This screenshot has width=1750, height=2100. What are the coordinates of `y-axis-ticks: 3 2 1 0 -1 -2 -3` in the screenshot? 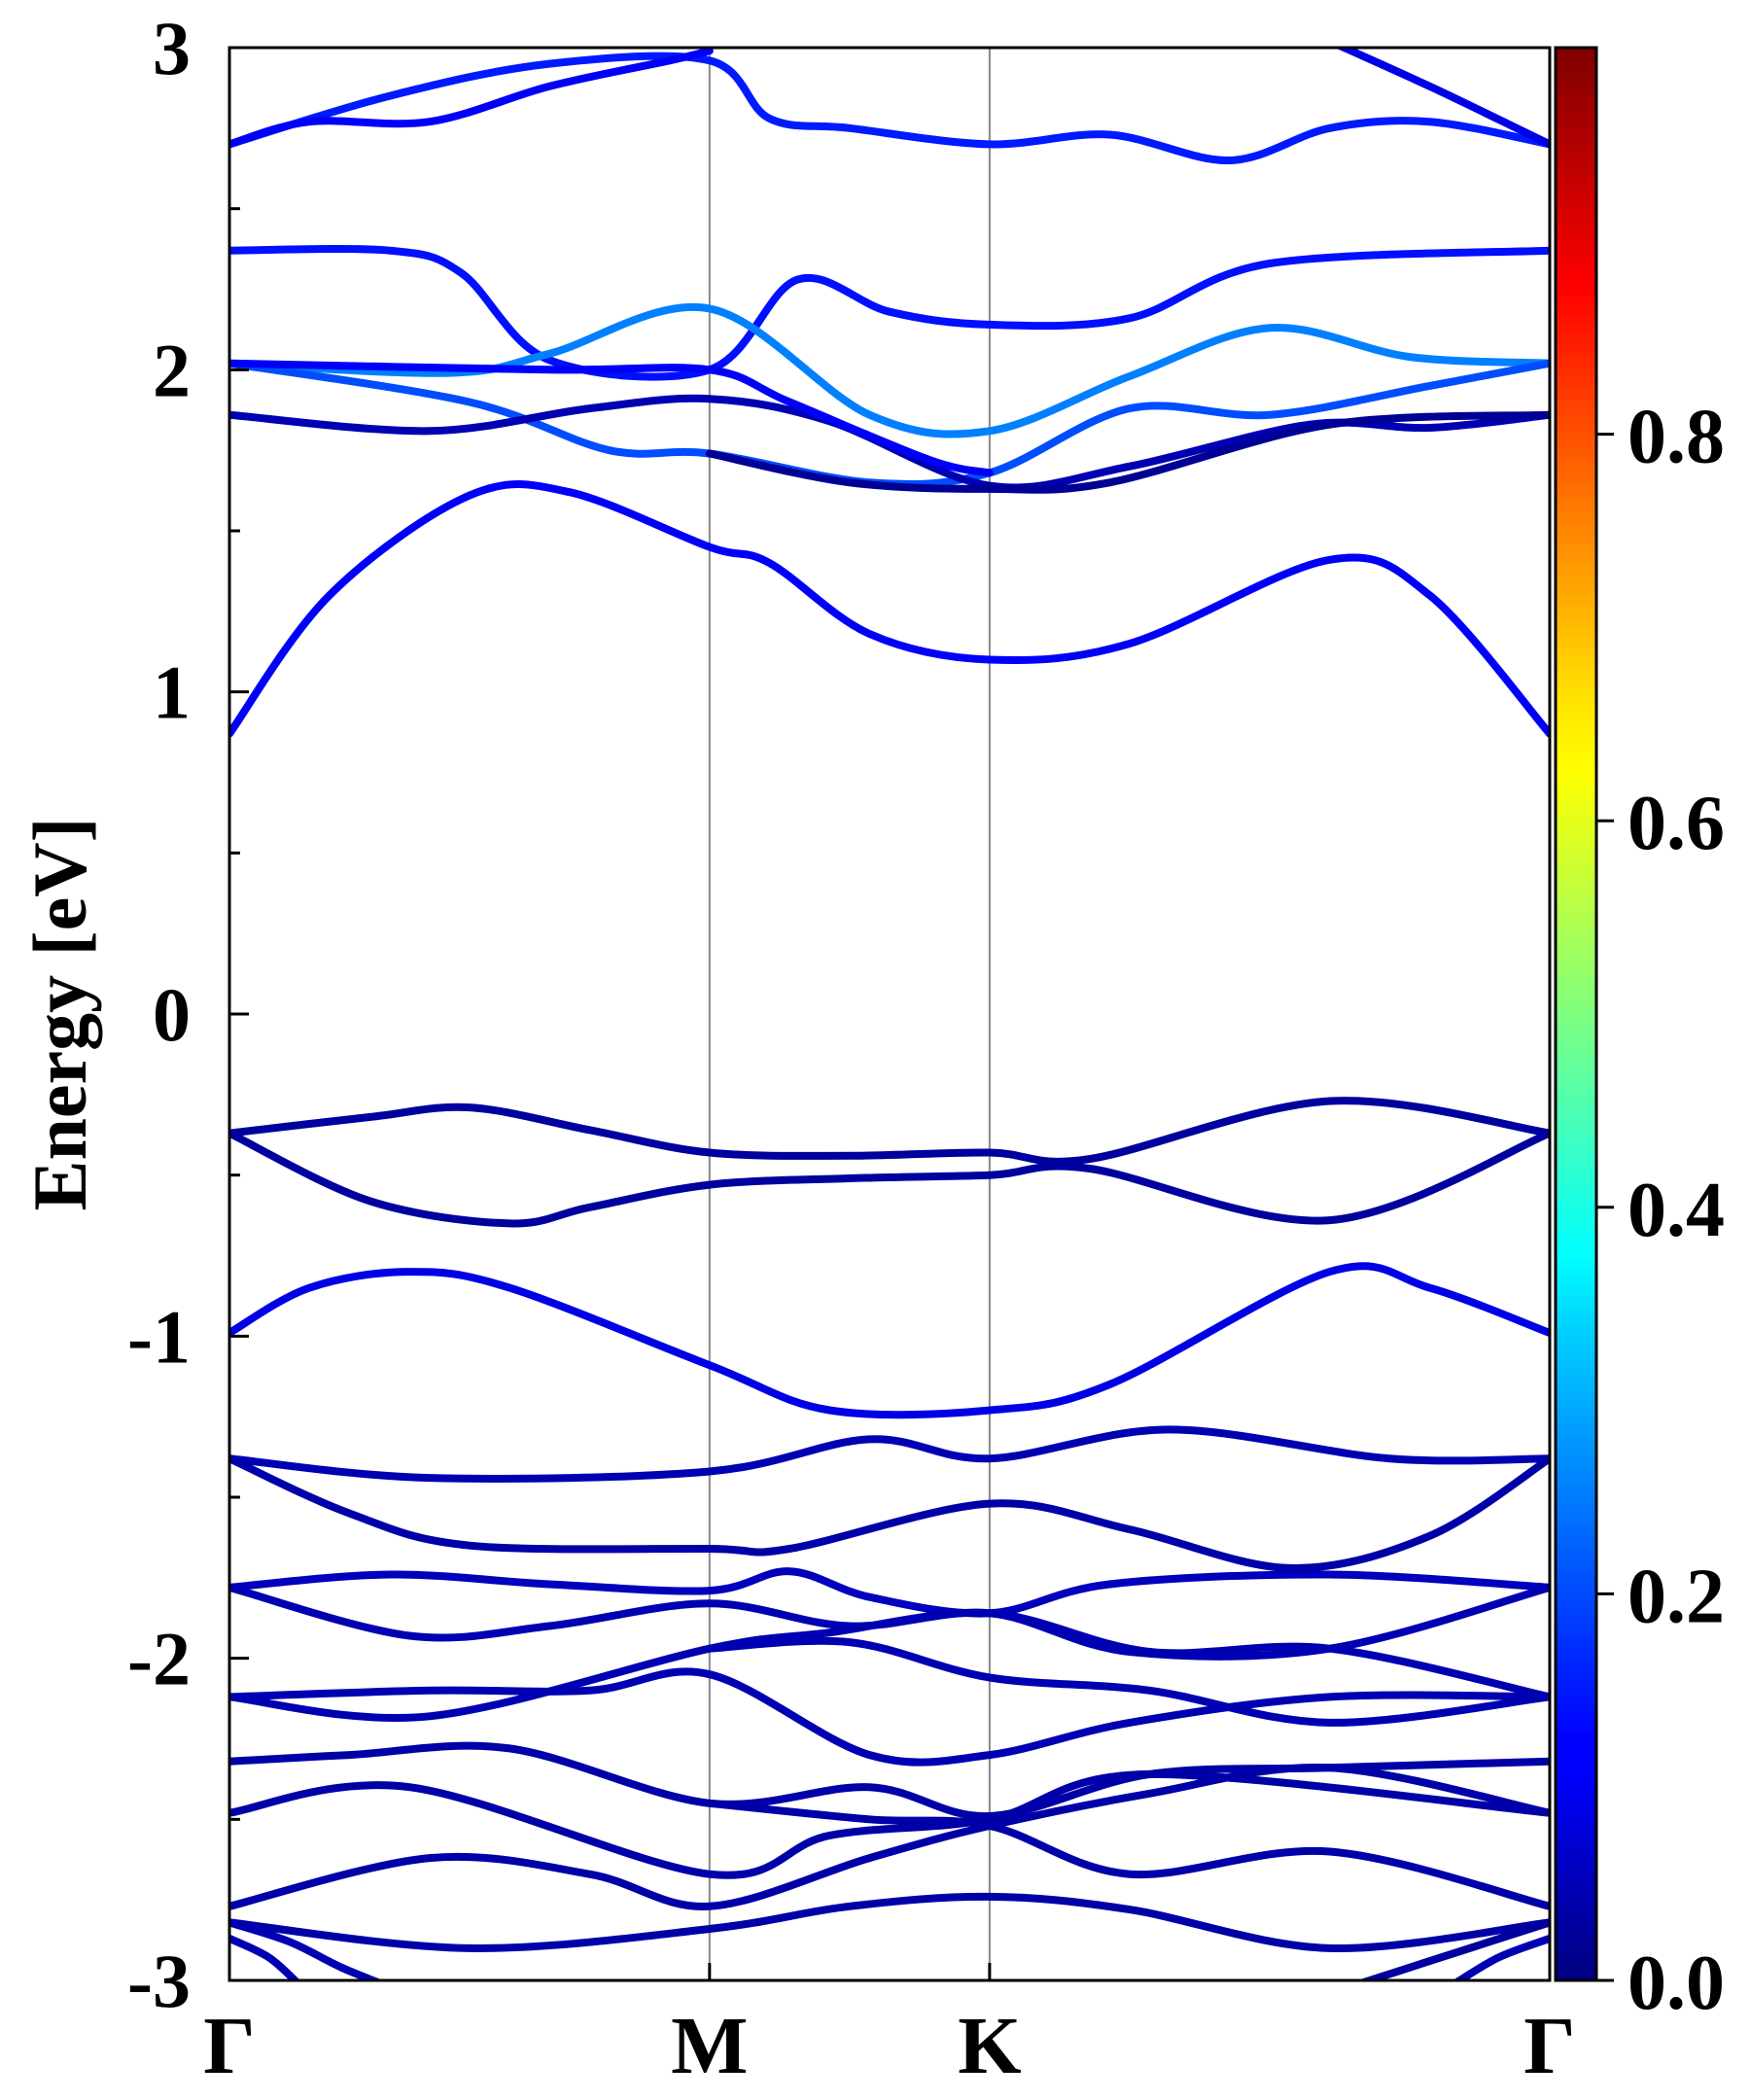 It's located at (188, 1014).